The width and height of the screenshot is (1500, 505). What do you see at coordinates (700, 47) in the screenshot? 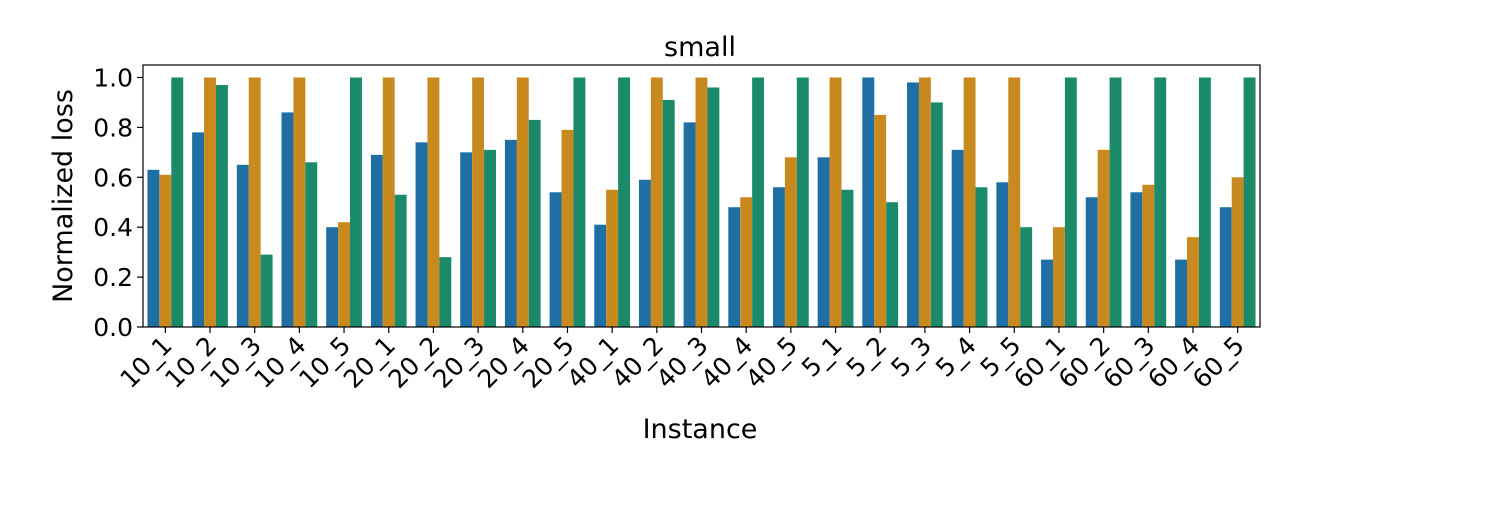
I see `chart-title: small` at bounding box center [700, 47].